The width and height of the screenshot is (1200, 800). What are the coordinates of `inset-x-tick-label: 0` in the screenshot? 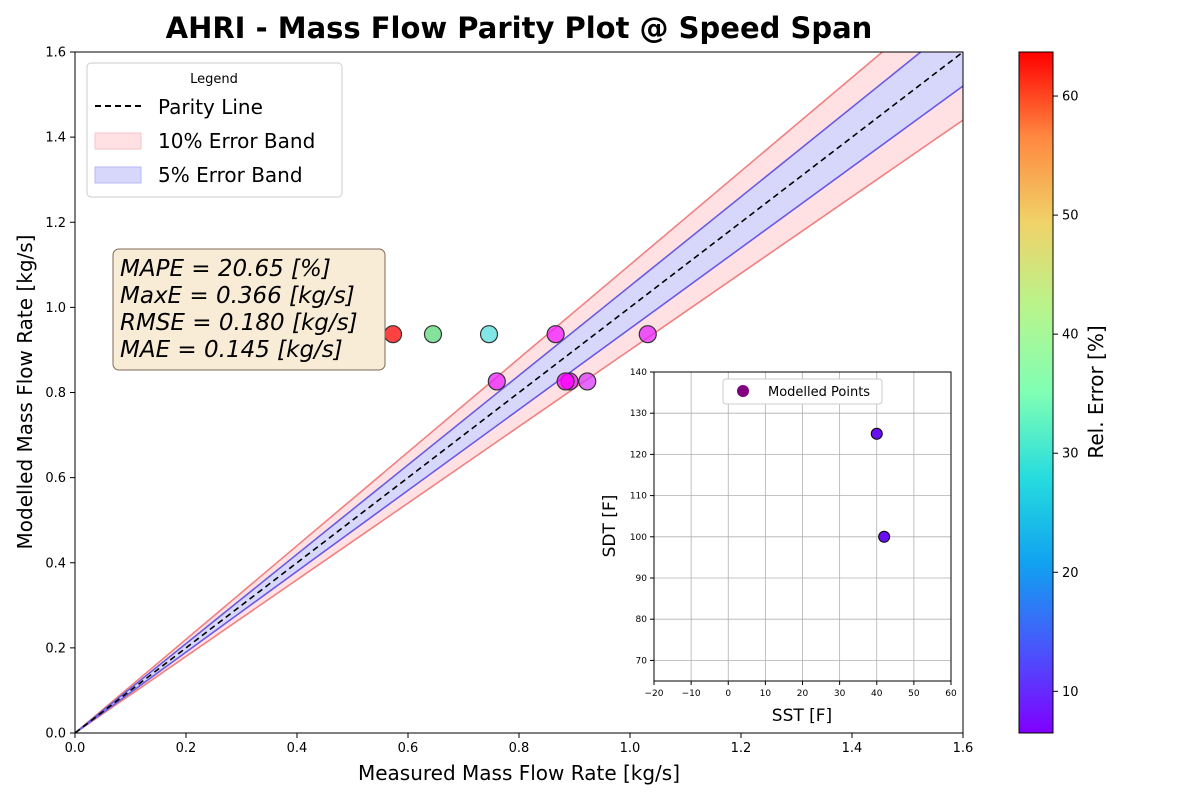 It's located at (728, 694).